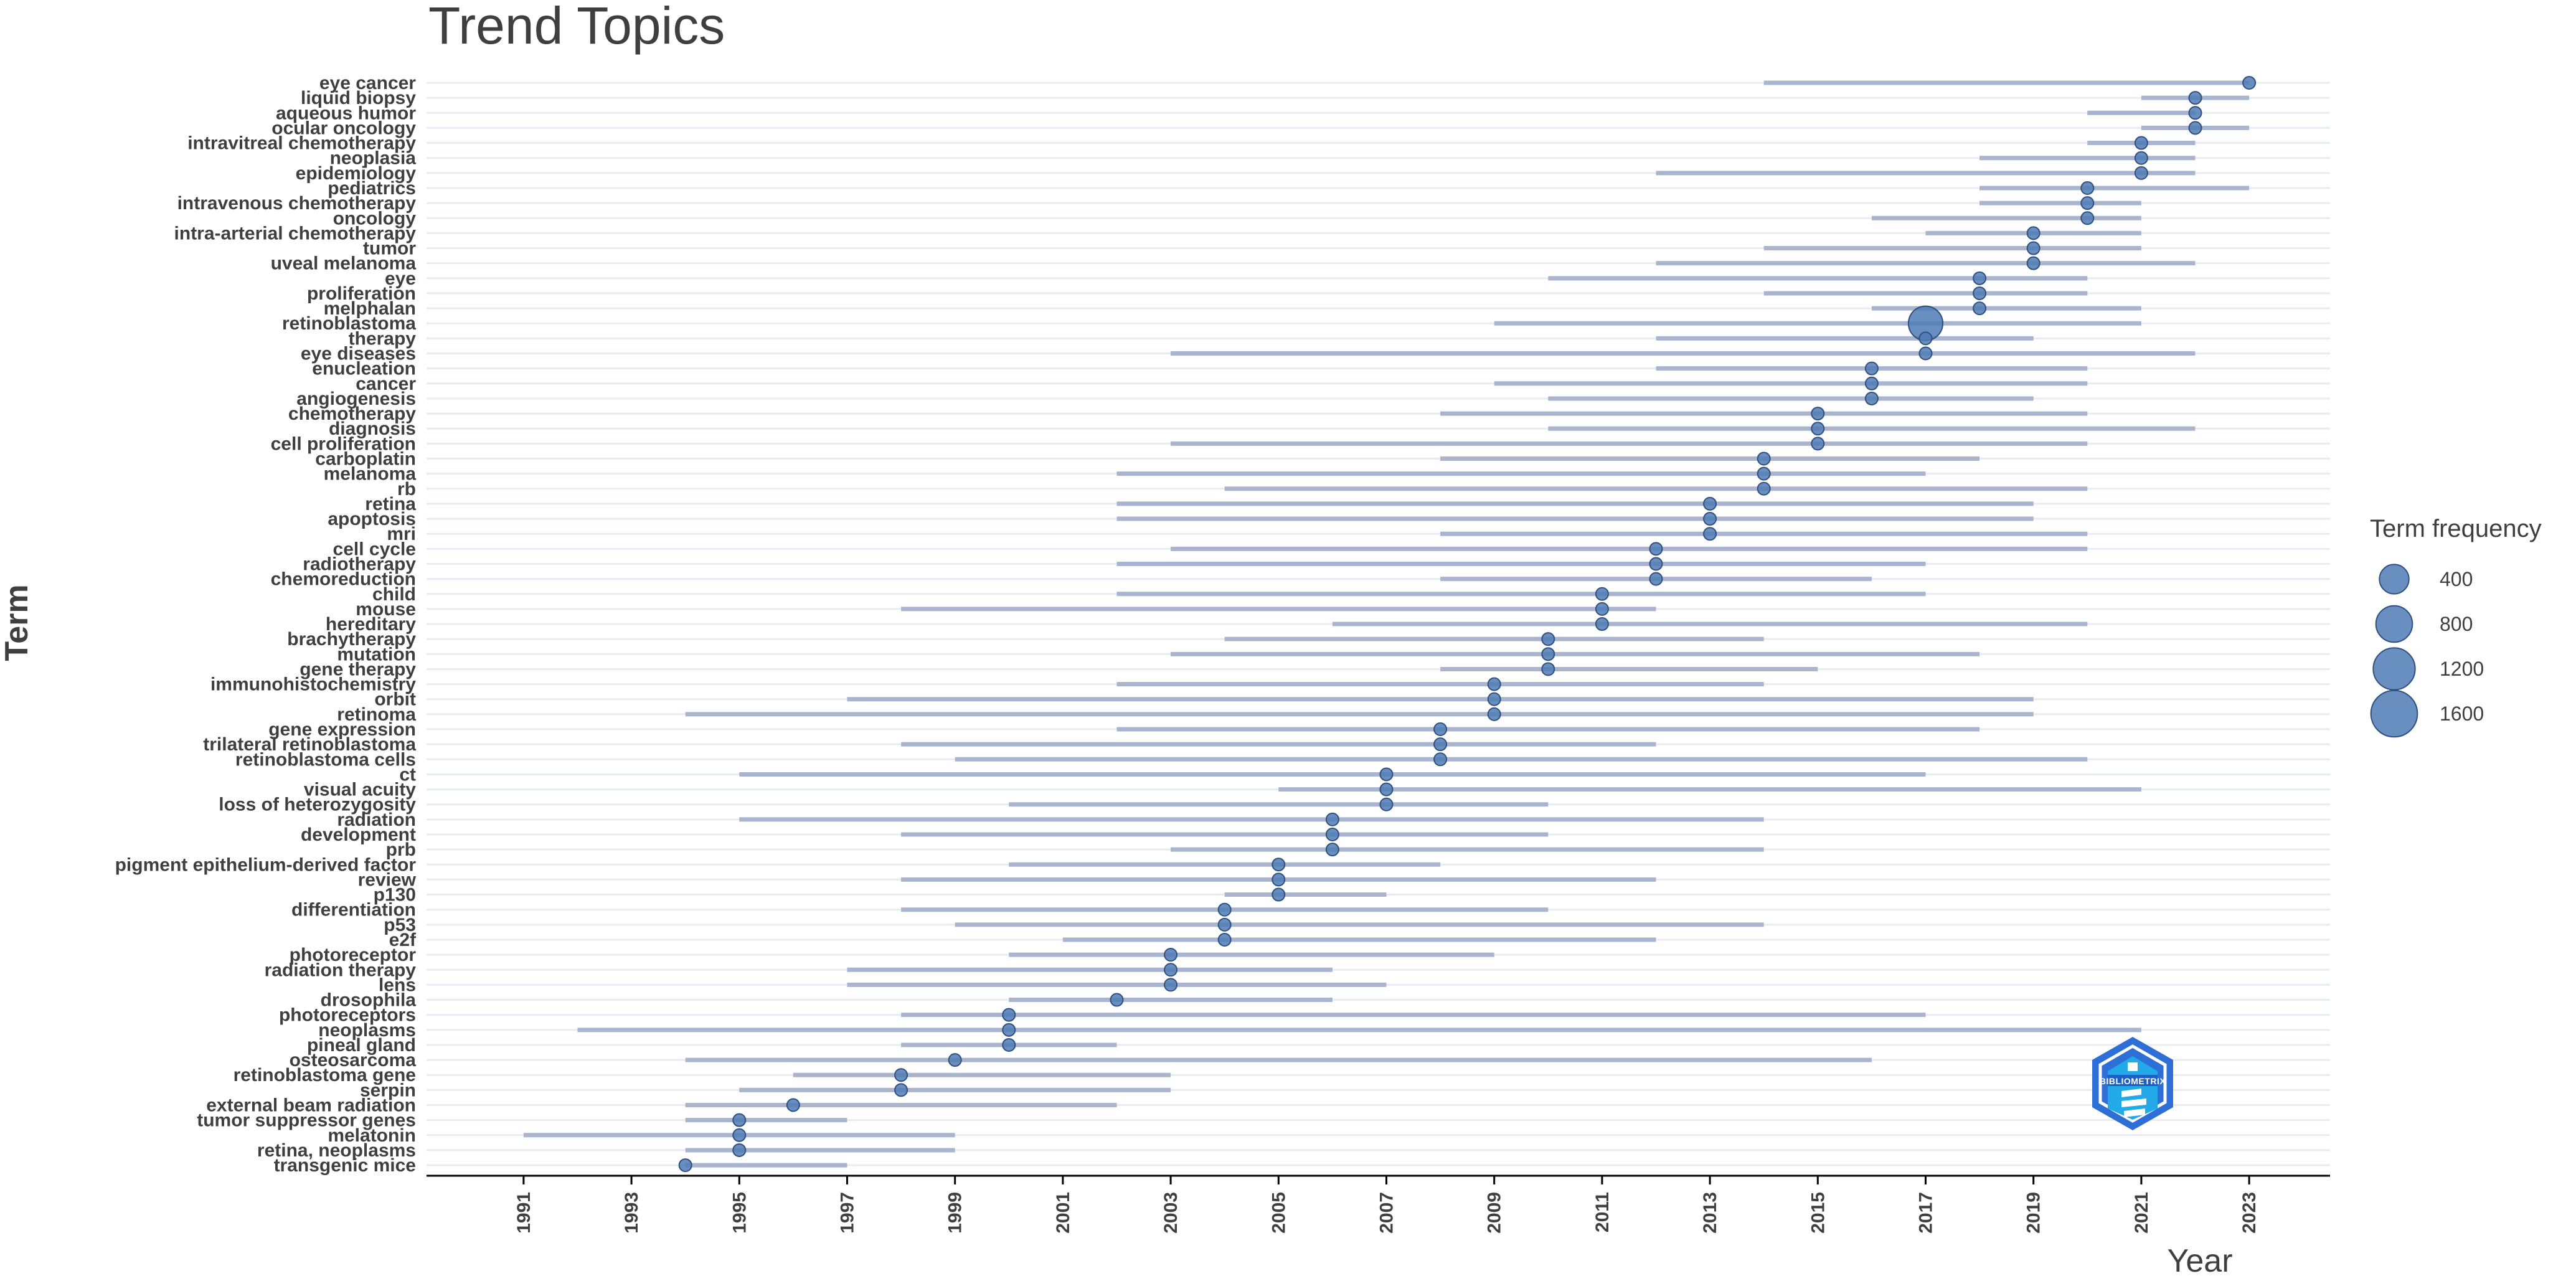 The width and height of the screenshot is (2576, 1276). What do you see at coordinates (349, 323) in the screenshot?
I see `term-label: retinoblastoma` at bounding box center [349, 323].